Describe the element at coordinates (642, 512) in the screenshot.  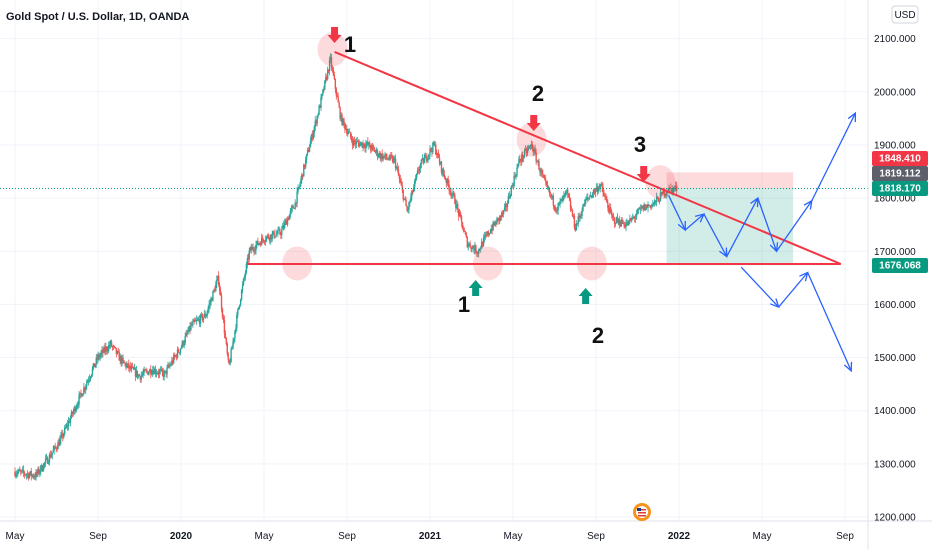
I see `flag-icon` at that location.